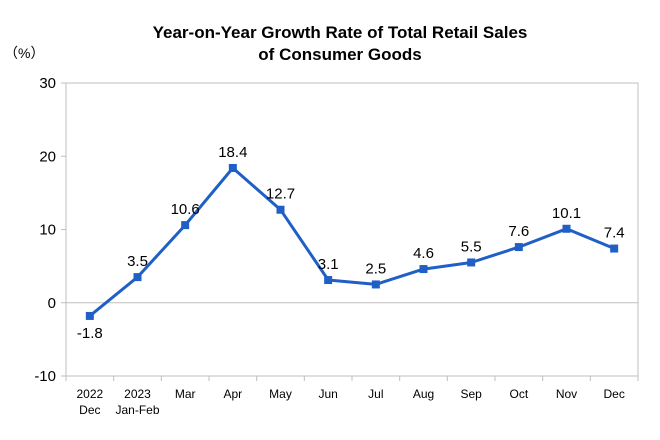 The image size is (660, 440). I want to click on x-tick-label: Sep, so click(471, 394).